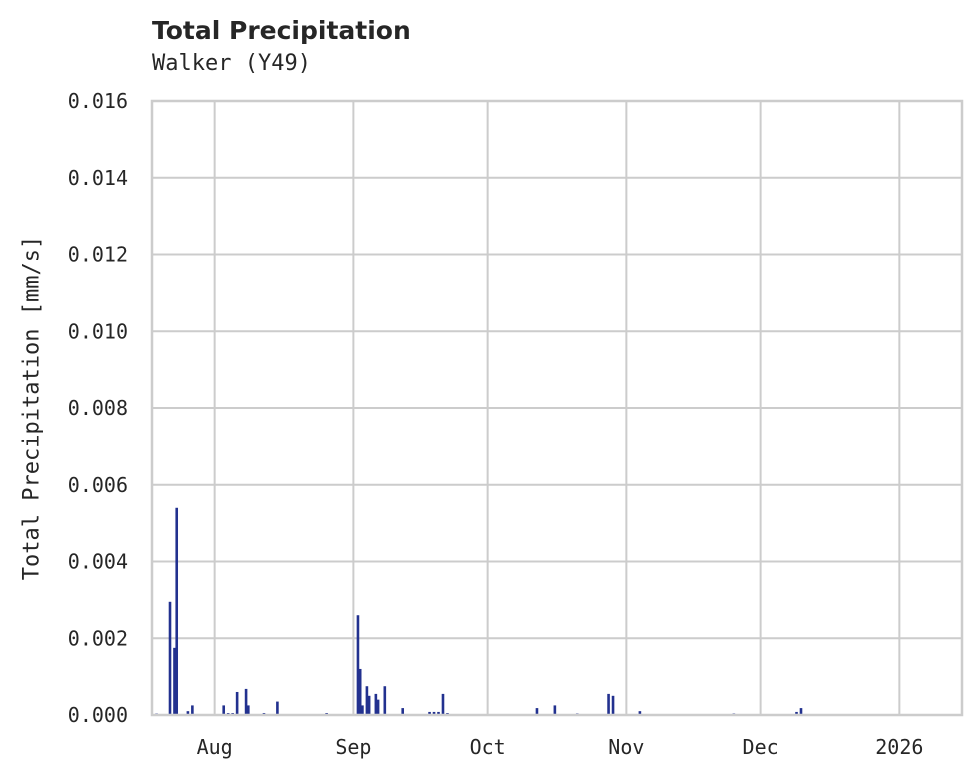  Describe the element at coordinates (231, 63) in the screenshot. I see `chart-subtitle: Walker (Y49)` at that location.